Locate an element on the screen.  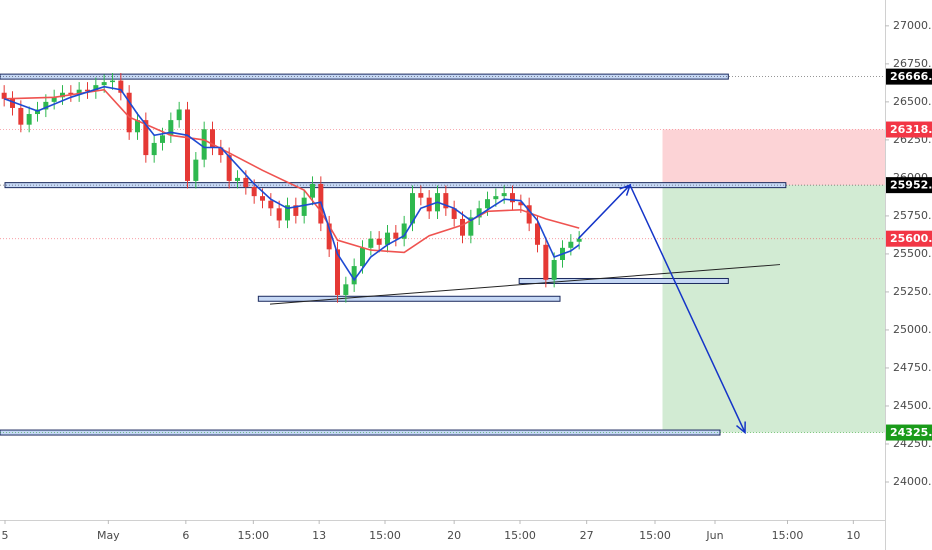
price-label: 26666.1 is located at coordinates (911, 76).